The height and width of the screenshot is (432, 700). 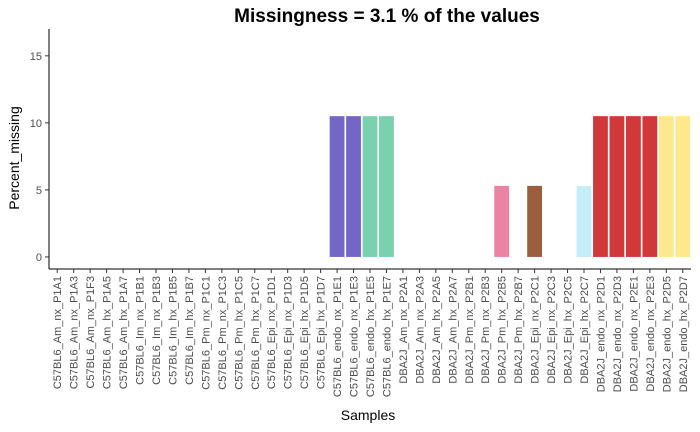 I want to click on x-tick-label: C57BL6_Epi_hx_P1D5, so click(x=305, y=332).